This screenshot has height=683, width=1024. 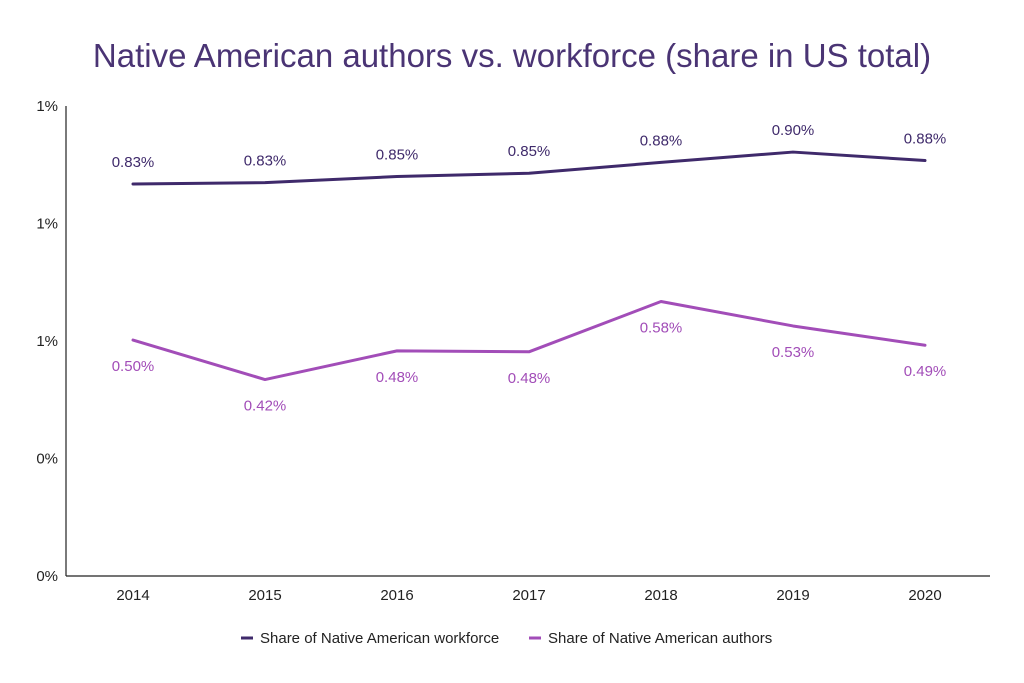 I want to click on x-tick-label: 2020, so click(x=924, y=595).